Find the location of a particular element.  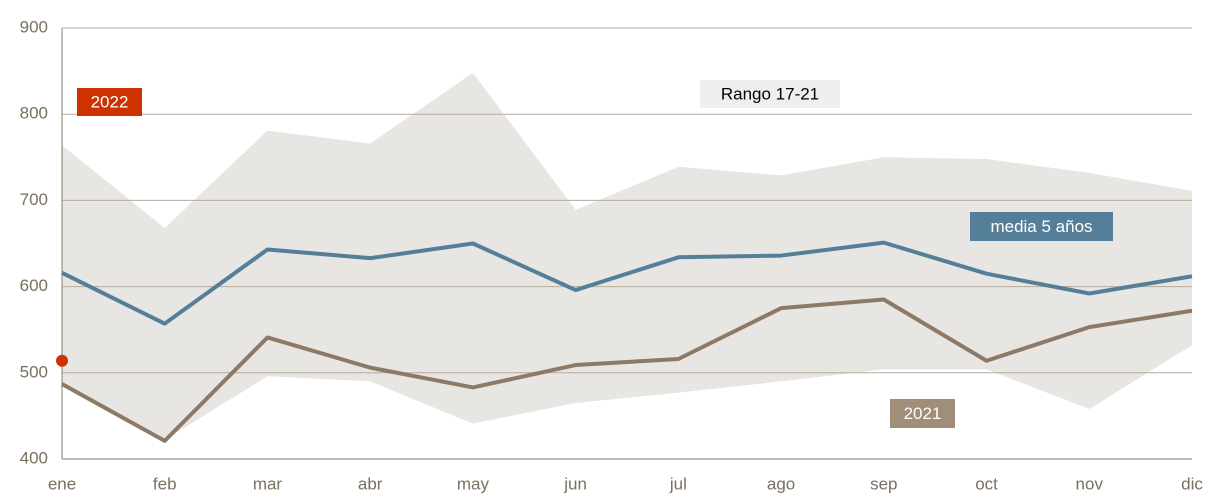

point is located at coordinates (62, 360).